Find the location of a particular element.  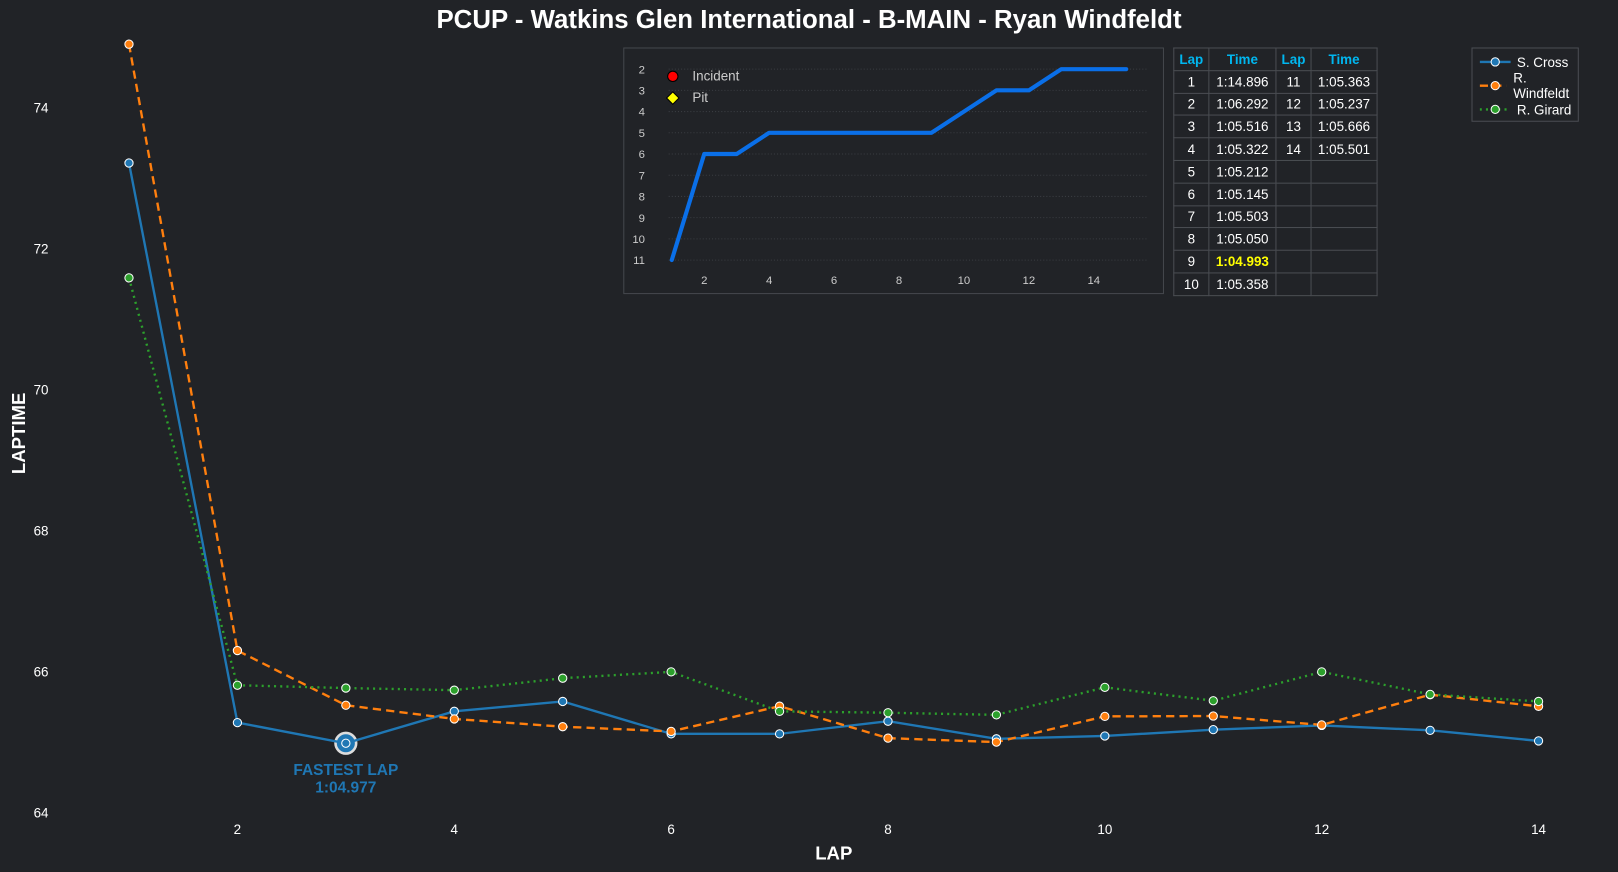

legend-label-incident: Incident is located at coordinates (715, 75).